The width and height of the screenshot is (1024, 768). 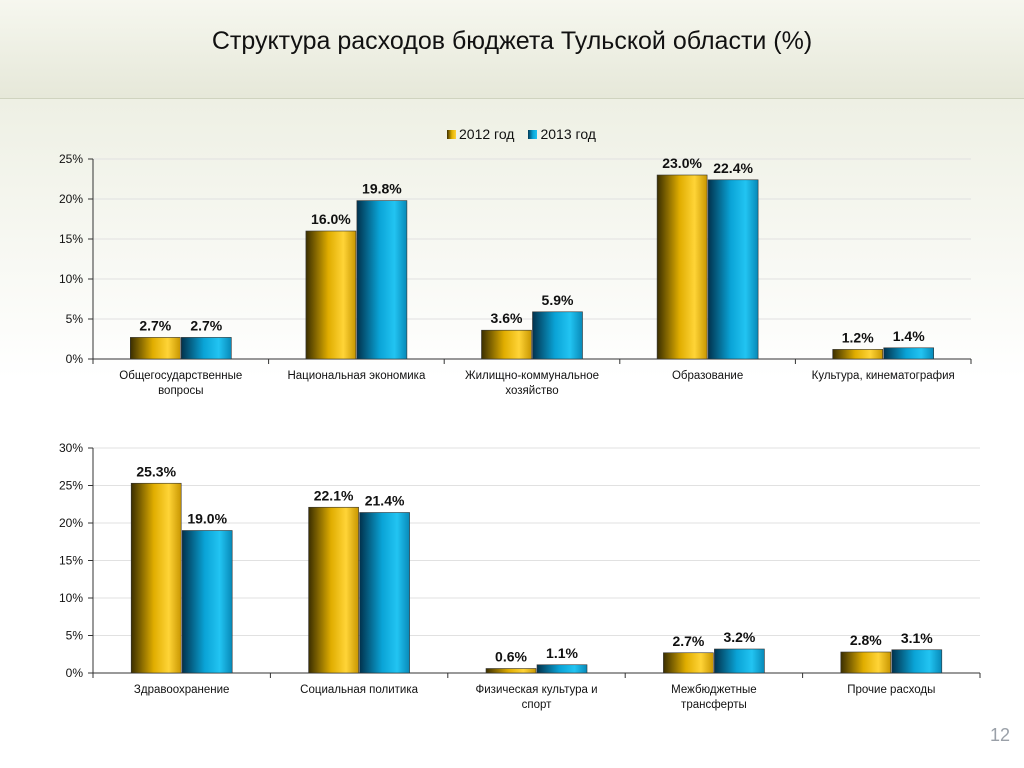 I want to click on category-label: Культура, кинематография, so click(x=883, y=376).